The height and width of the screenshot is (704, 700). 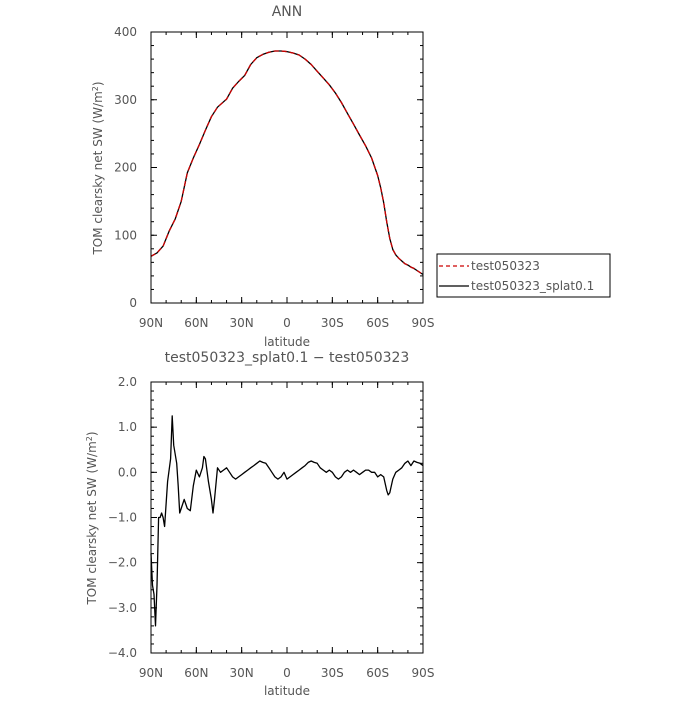 I want to click on bottom-y-axis-label: TOM clearsky net SW (W/m2), so click(x=92, y=518).